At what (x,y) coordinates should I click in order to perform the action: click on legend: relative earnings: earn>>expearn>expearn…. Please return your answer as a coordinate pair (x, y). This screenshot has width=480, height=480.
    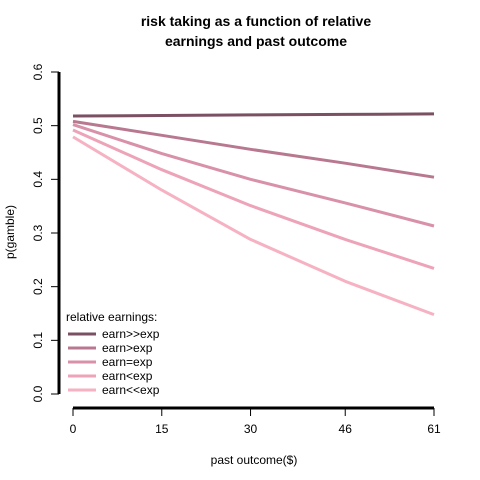
    Looking at the image, I should click on (113, 353).